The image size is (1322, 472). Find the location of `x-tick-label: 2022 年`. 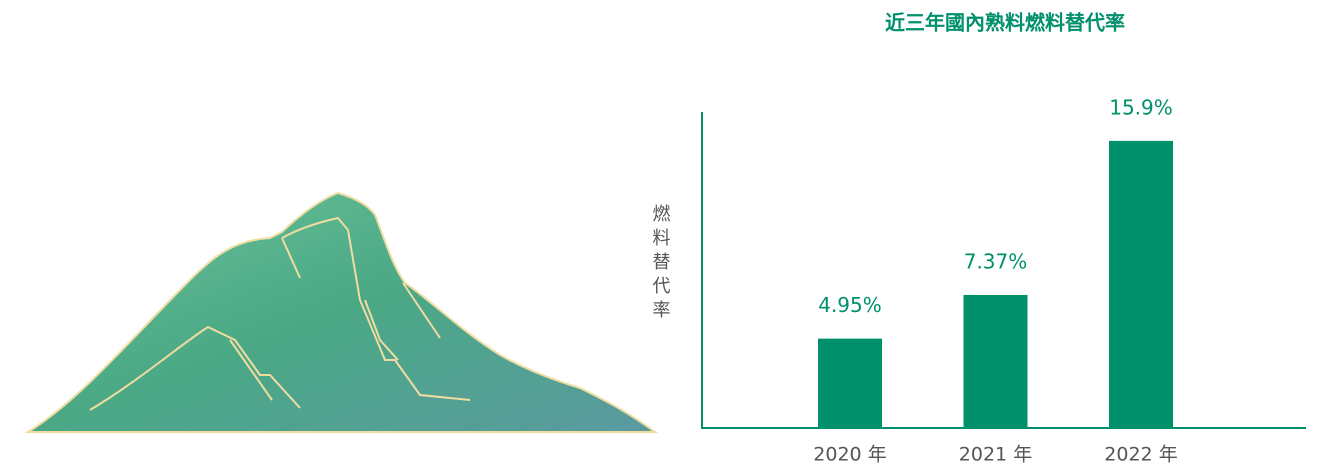

x-tick-label: 2022 年 is located at coordinates (1140, 455).